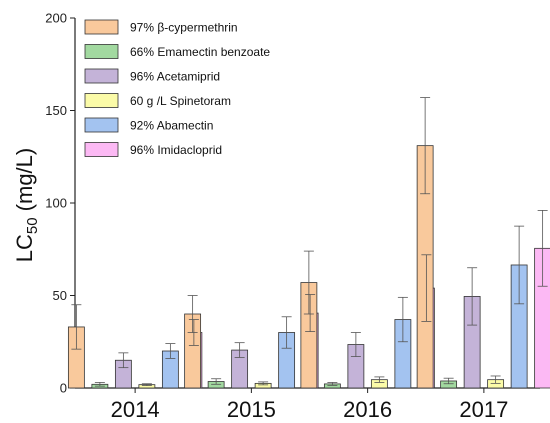 Image resolution: width=550 pixels, height=423 pixels. What do you see at coordinates (200, 52) in the screenshot?
I see `legend-label: 66% Emamectin benzoate` at bounding box center [200, 52].